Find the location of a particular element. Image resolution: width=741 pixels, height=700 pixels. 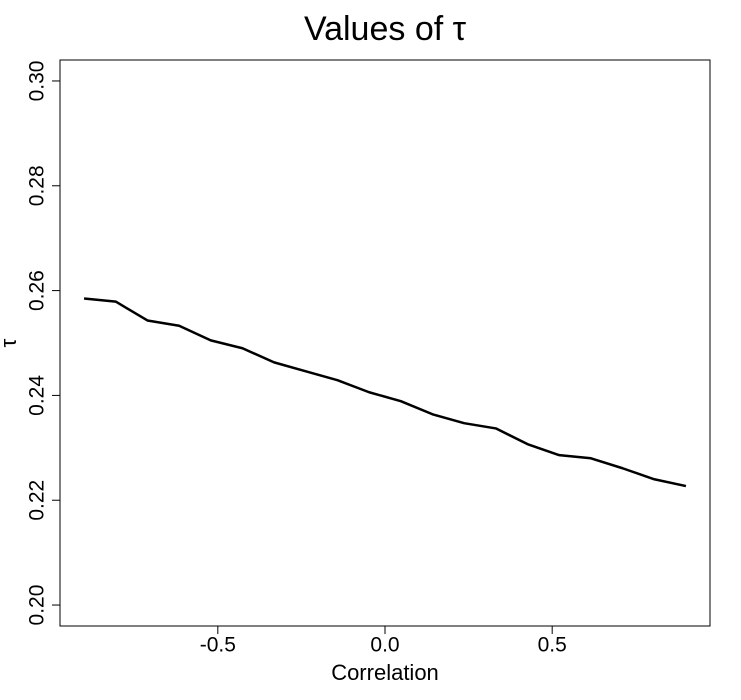

y-axis-label: τ is located at coordinates (10, 342).